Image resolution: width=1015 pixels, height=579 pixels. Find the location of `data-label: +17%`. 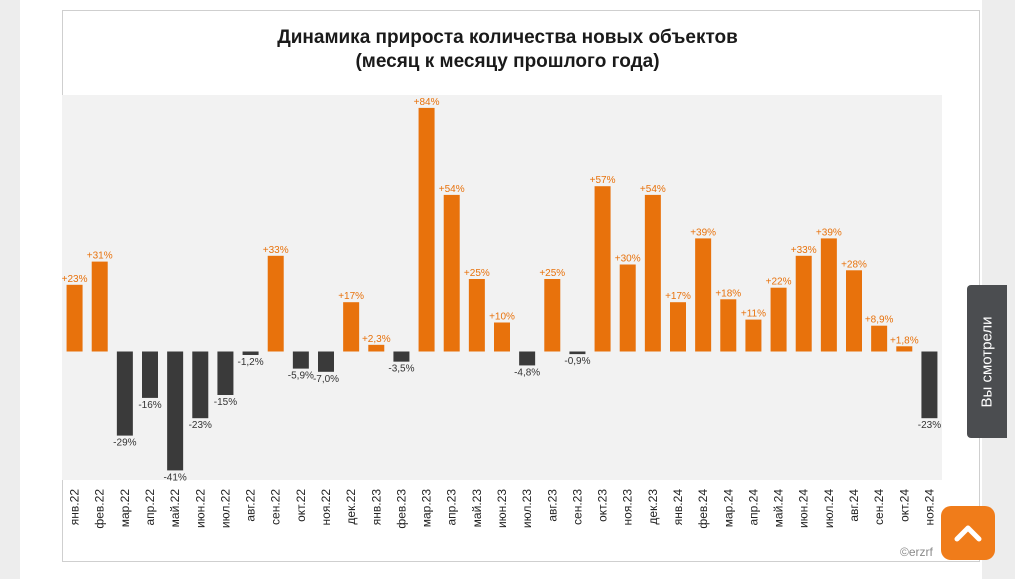

data-label: +17% is located at coordinates (678, 296).